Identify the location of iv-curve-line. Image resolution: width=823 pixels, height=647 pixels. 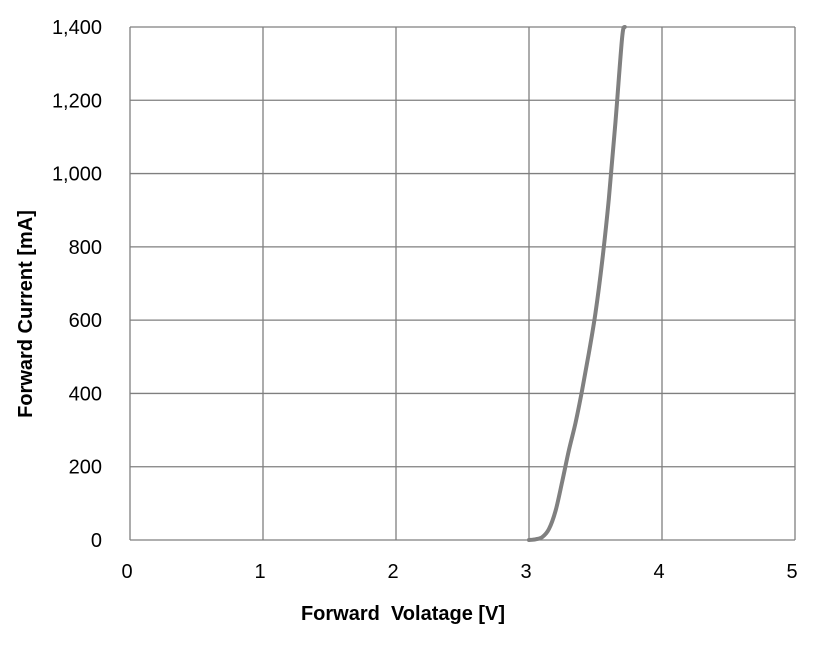
(577, 283).